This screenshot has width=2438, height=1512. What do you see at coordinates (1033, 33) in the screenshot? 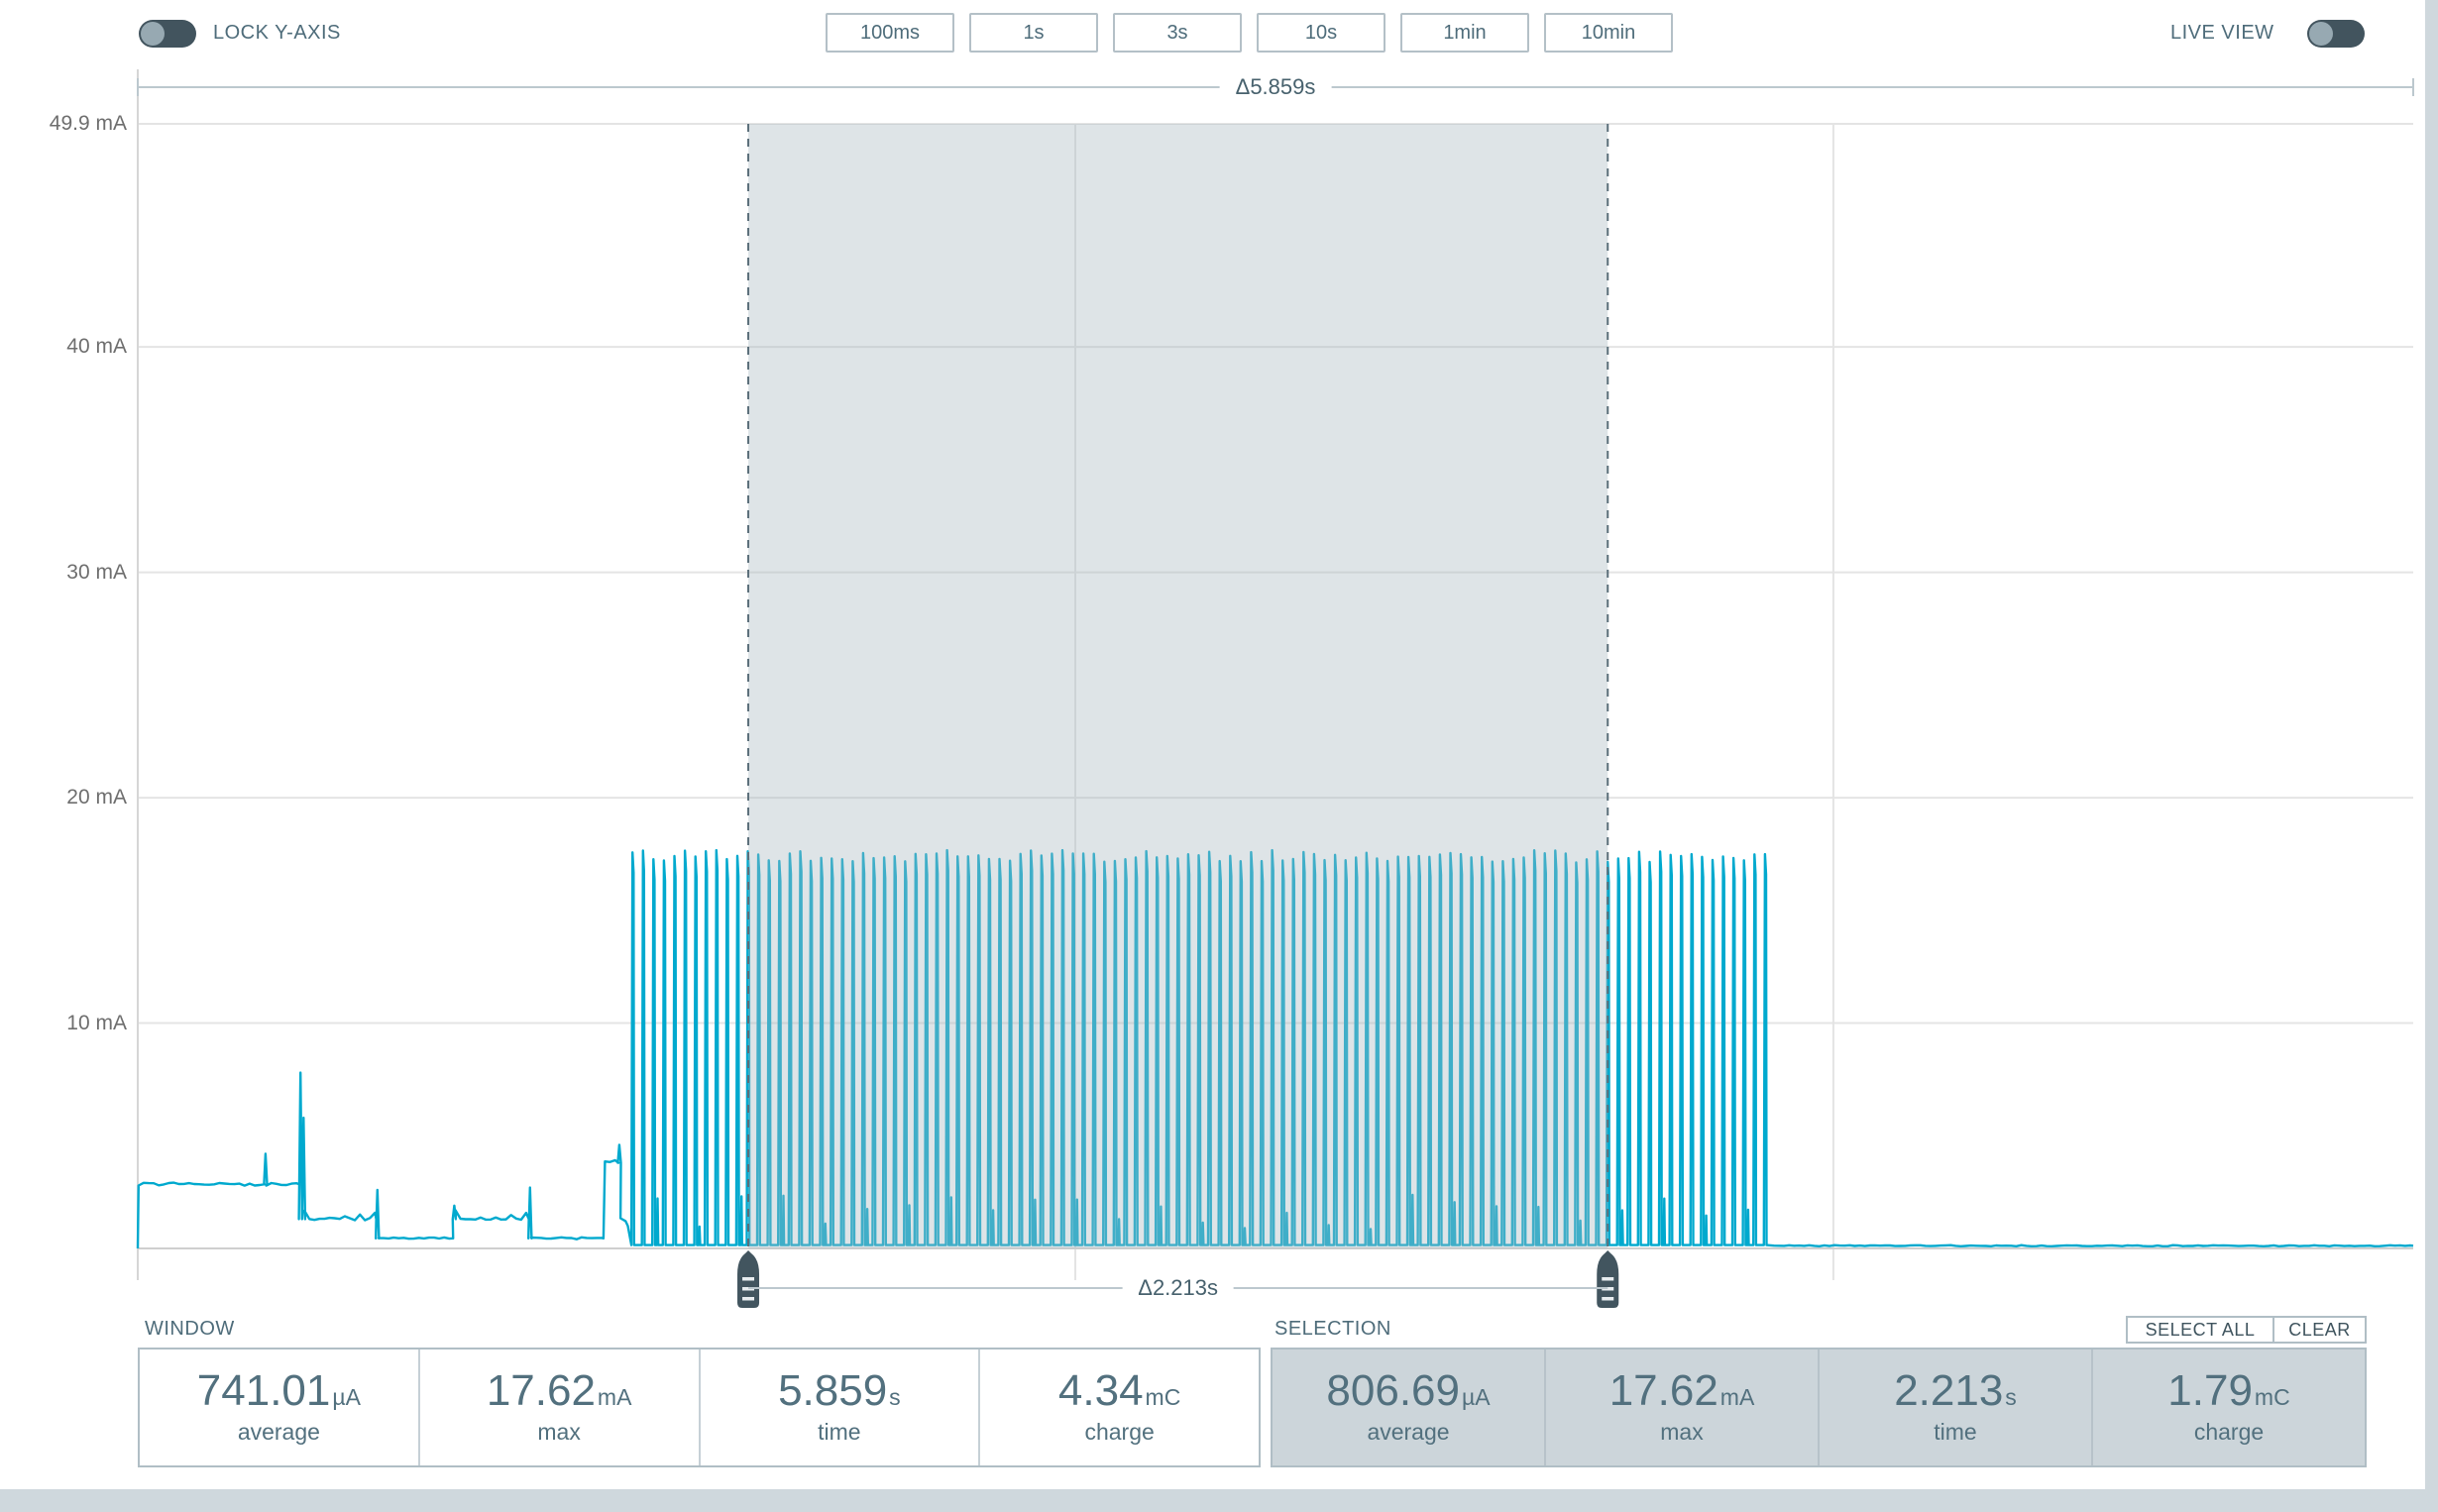
I see `range-button-1s: 1s` at bounding box center [1033, 33].